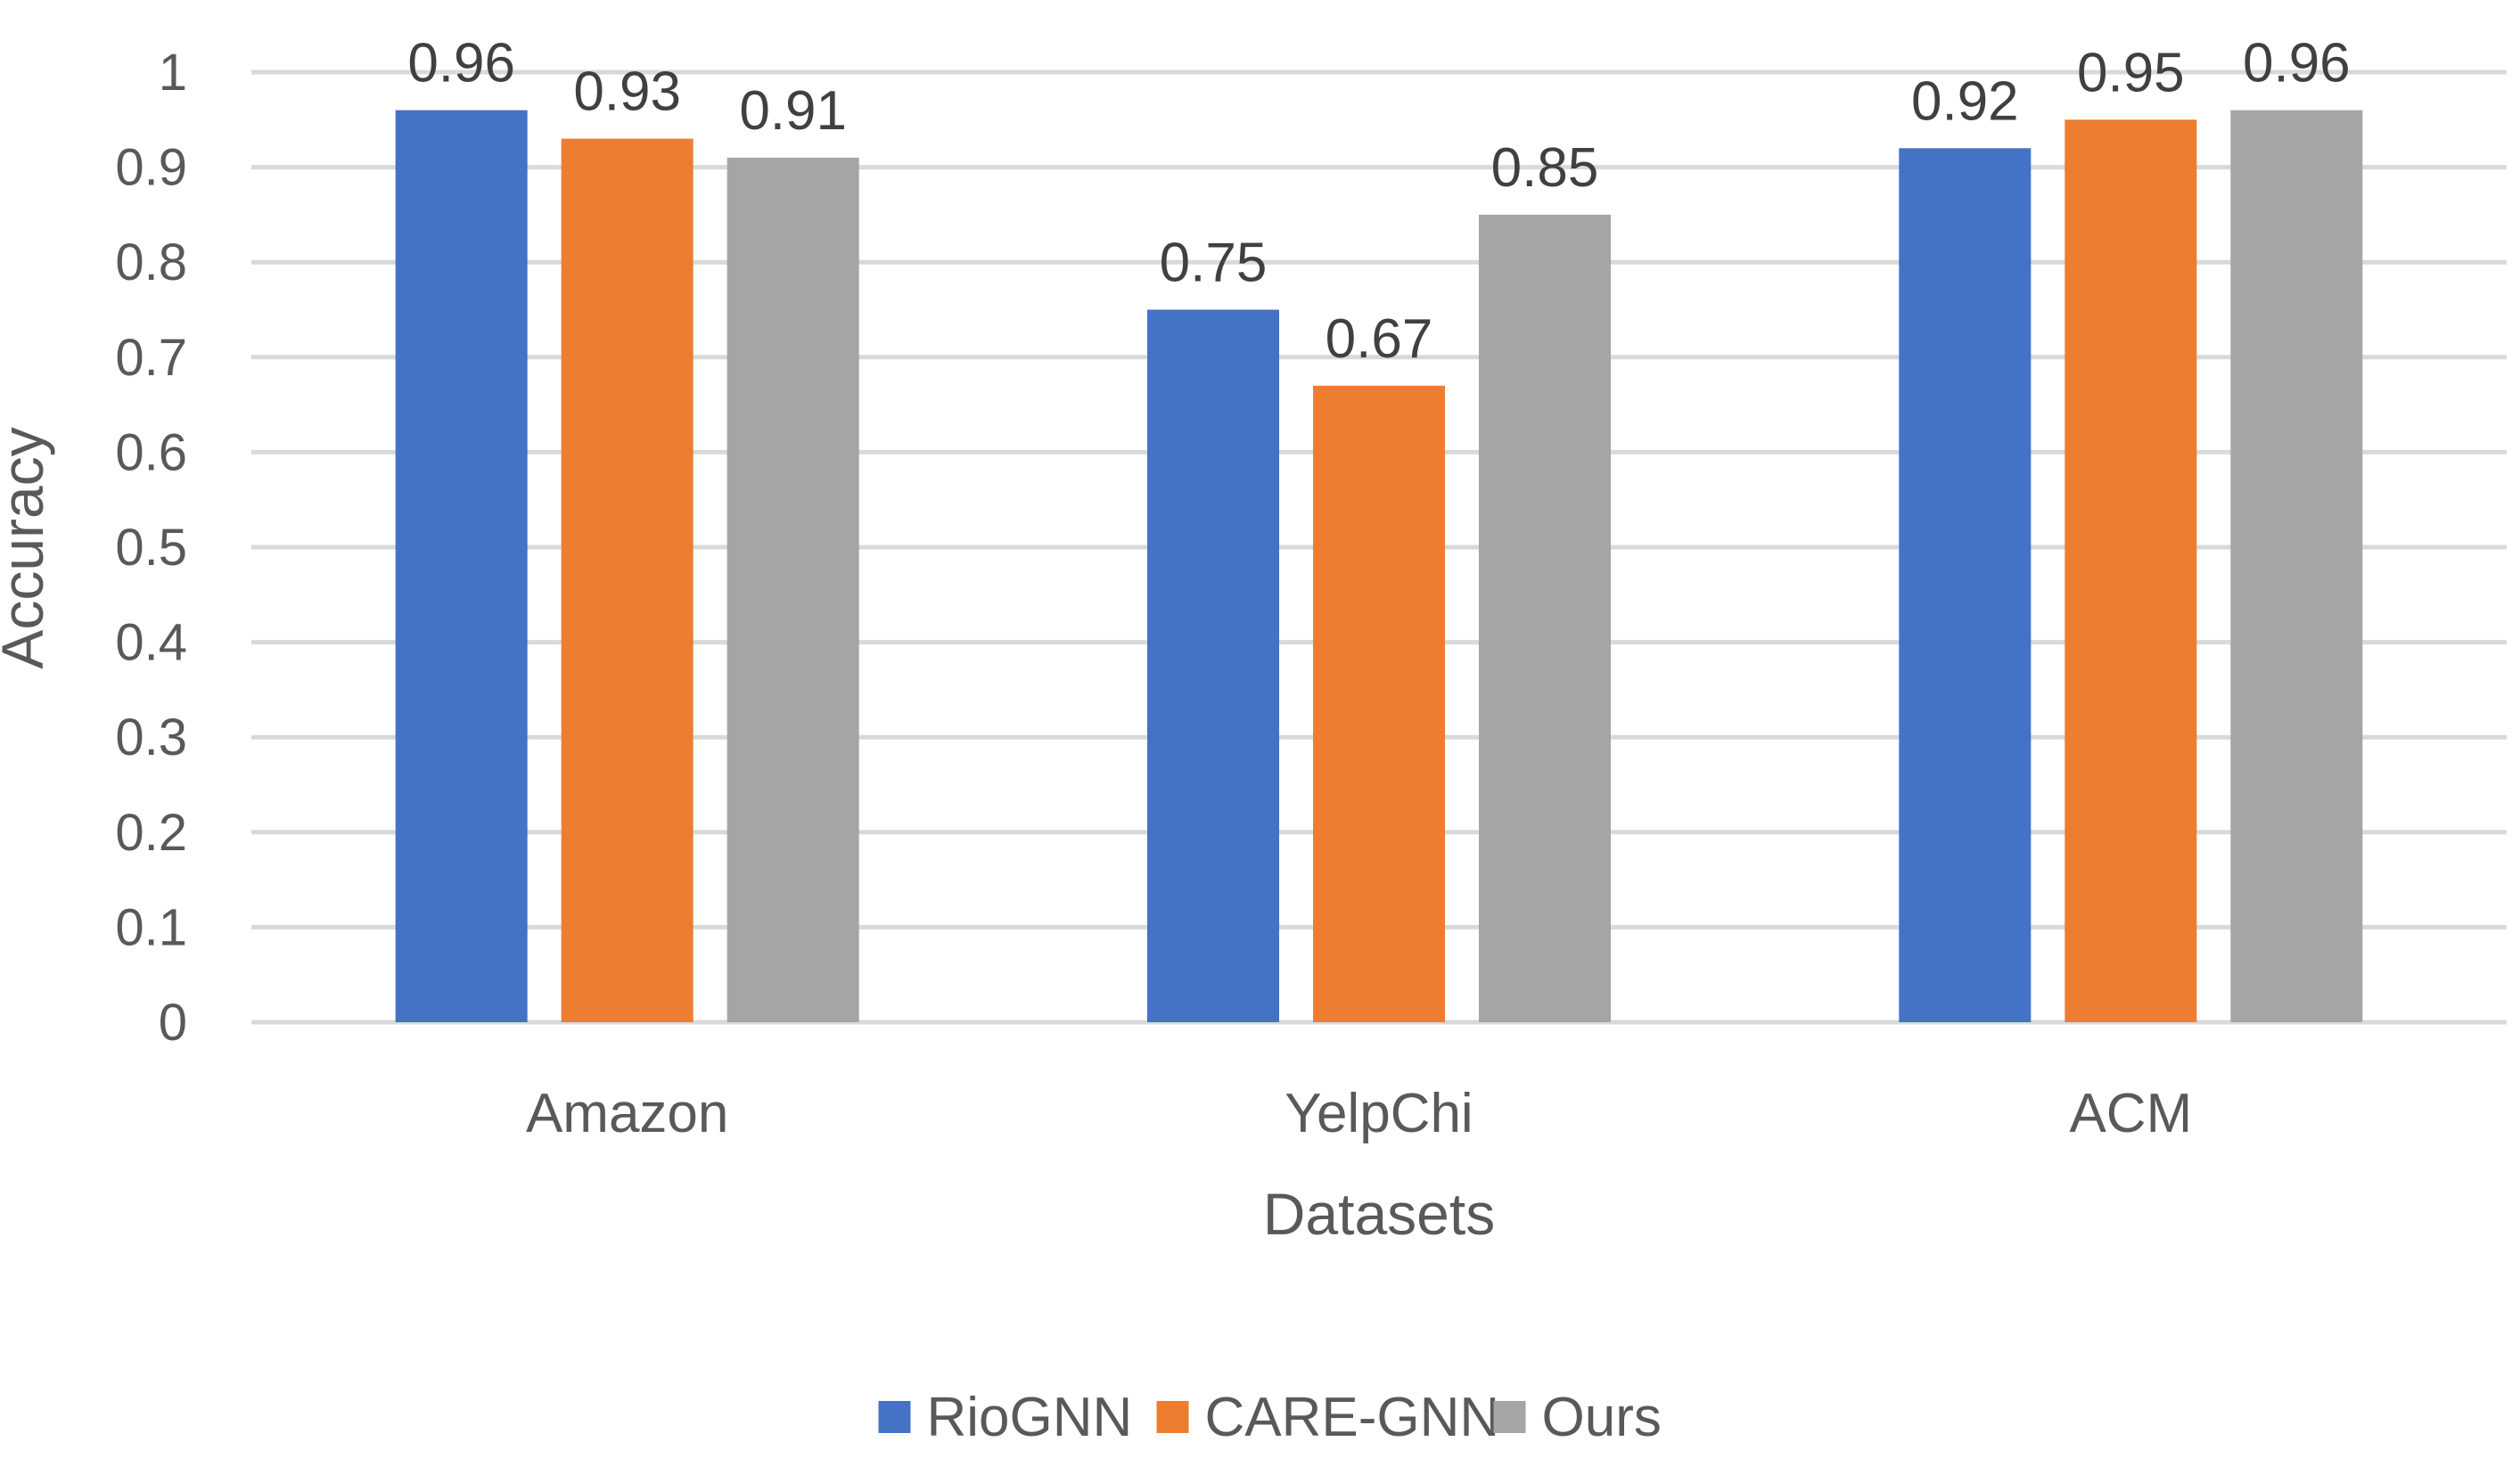 This screenshot has width=2520, height=1458. Describe the element at coordinates (2131, 72) in the screenshot. I see `data-label: 0.95` at that location.